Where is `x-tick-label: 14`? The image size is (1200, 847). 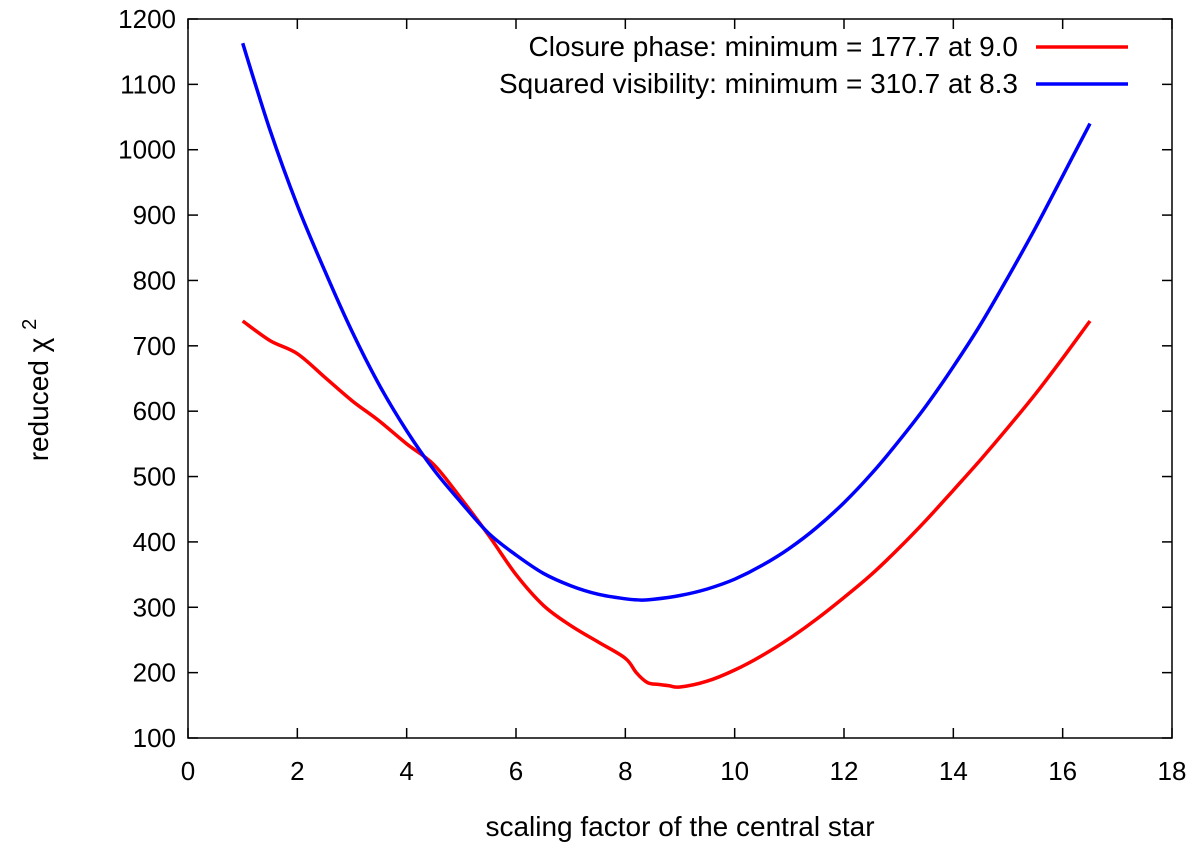
x-tick-label: 14 is located at coordinates (953, 771).